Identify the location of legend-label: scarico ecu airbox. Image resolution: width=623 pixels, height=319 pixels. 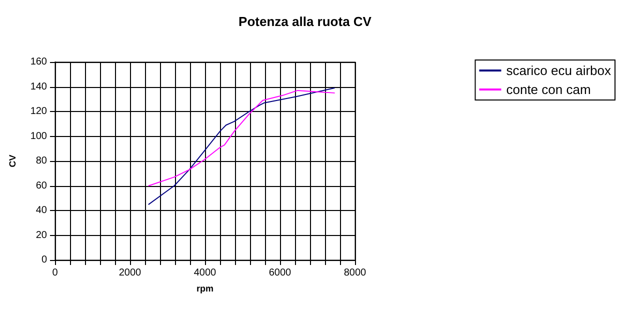
(559, 70).